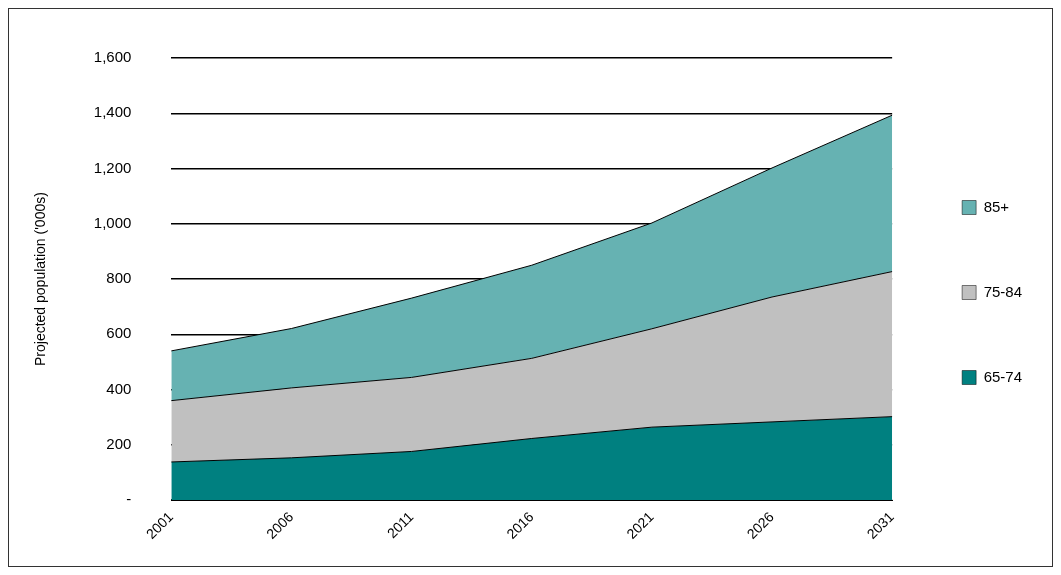  I want to click on y-tick-label: 400, so click(119, 388).